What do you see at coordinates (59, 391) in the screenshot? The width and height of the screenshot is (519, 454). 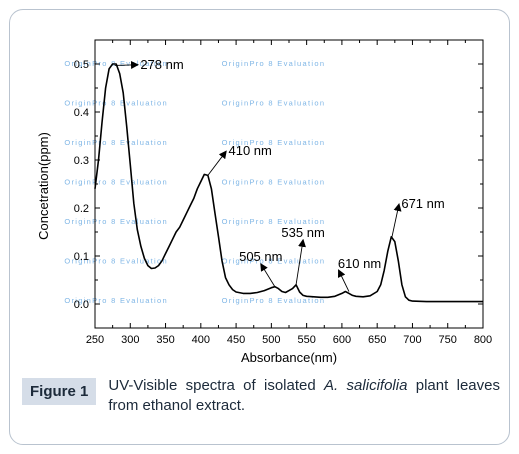 I see `figure-label: Figure 1` at bounding box center [59, 391].